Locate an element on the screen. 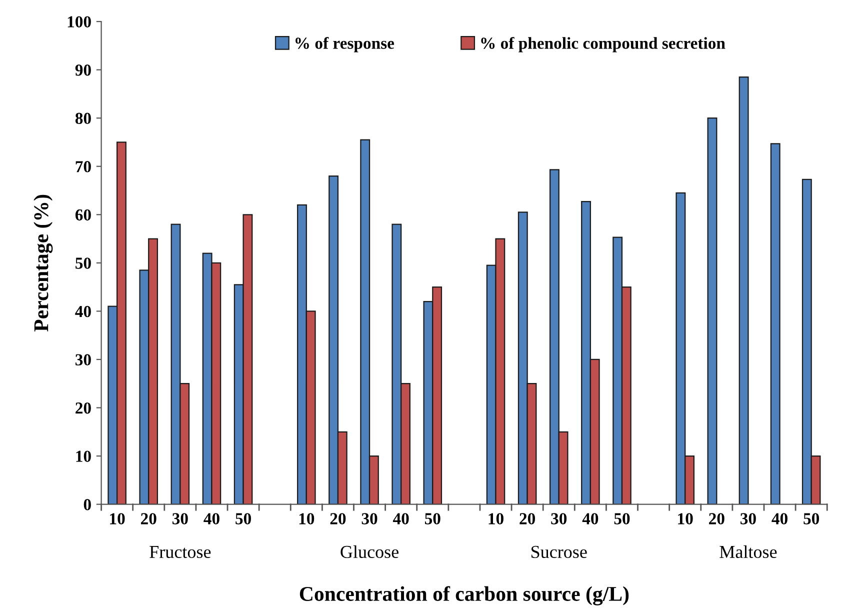  x-axis-title: Concentration of carbon source (g/L) is located at coordinates (464, 596).